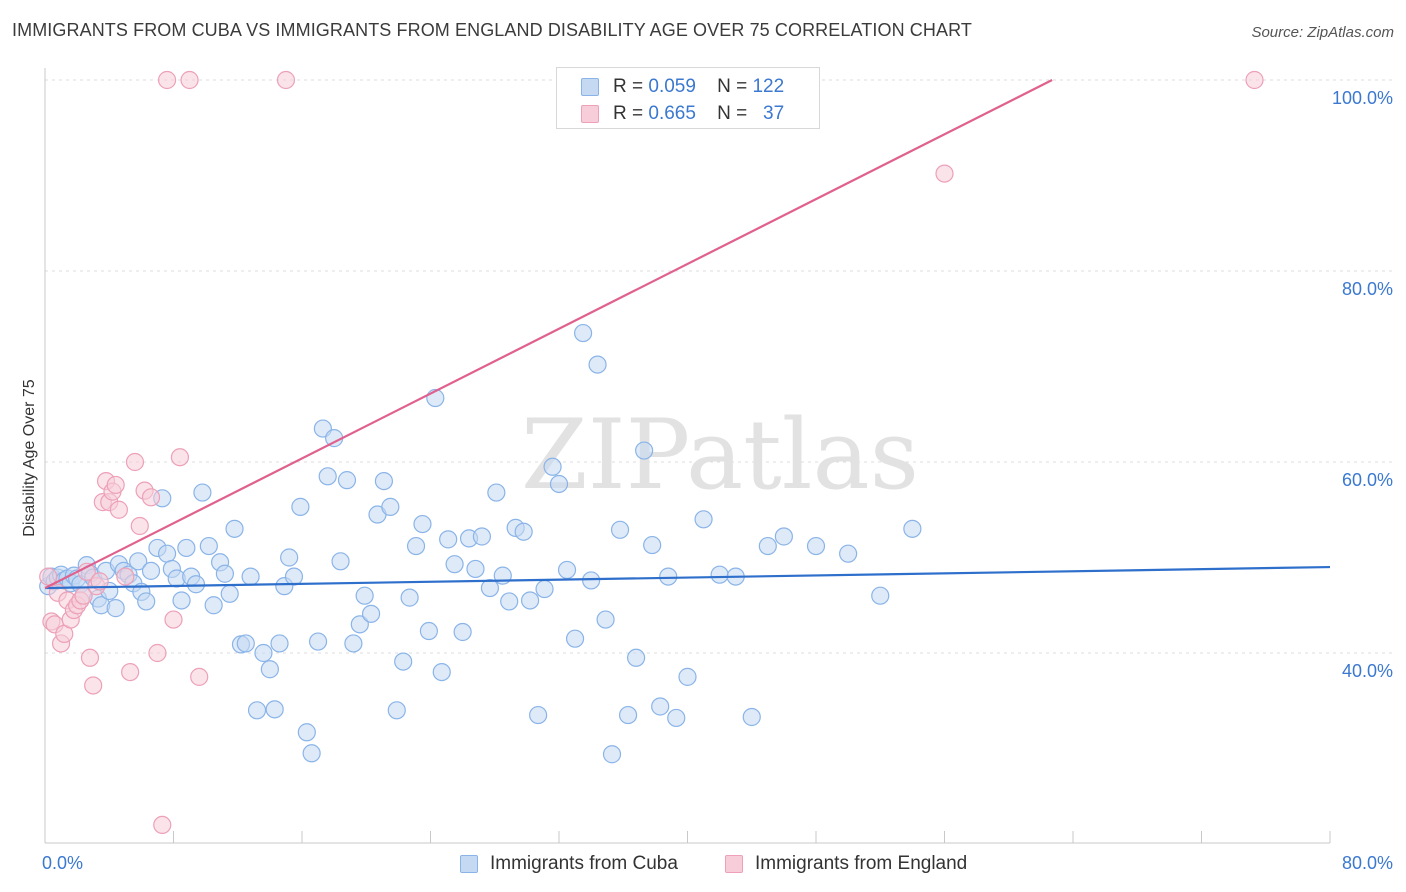 This screenshot has width=1406, height=892. What do you see at coordinates (1367, 863) in the screenshot?
I see `x-tick-label: 80.0%` at bounding box center [1367, 863].